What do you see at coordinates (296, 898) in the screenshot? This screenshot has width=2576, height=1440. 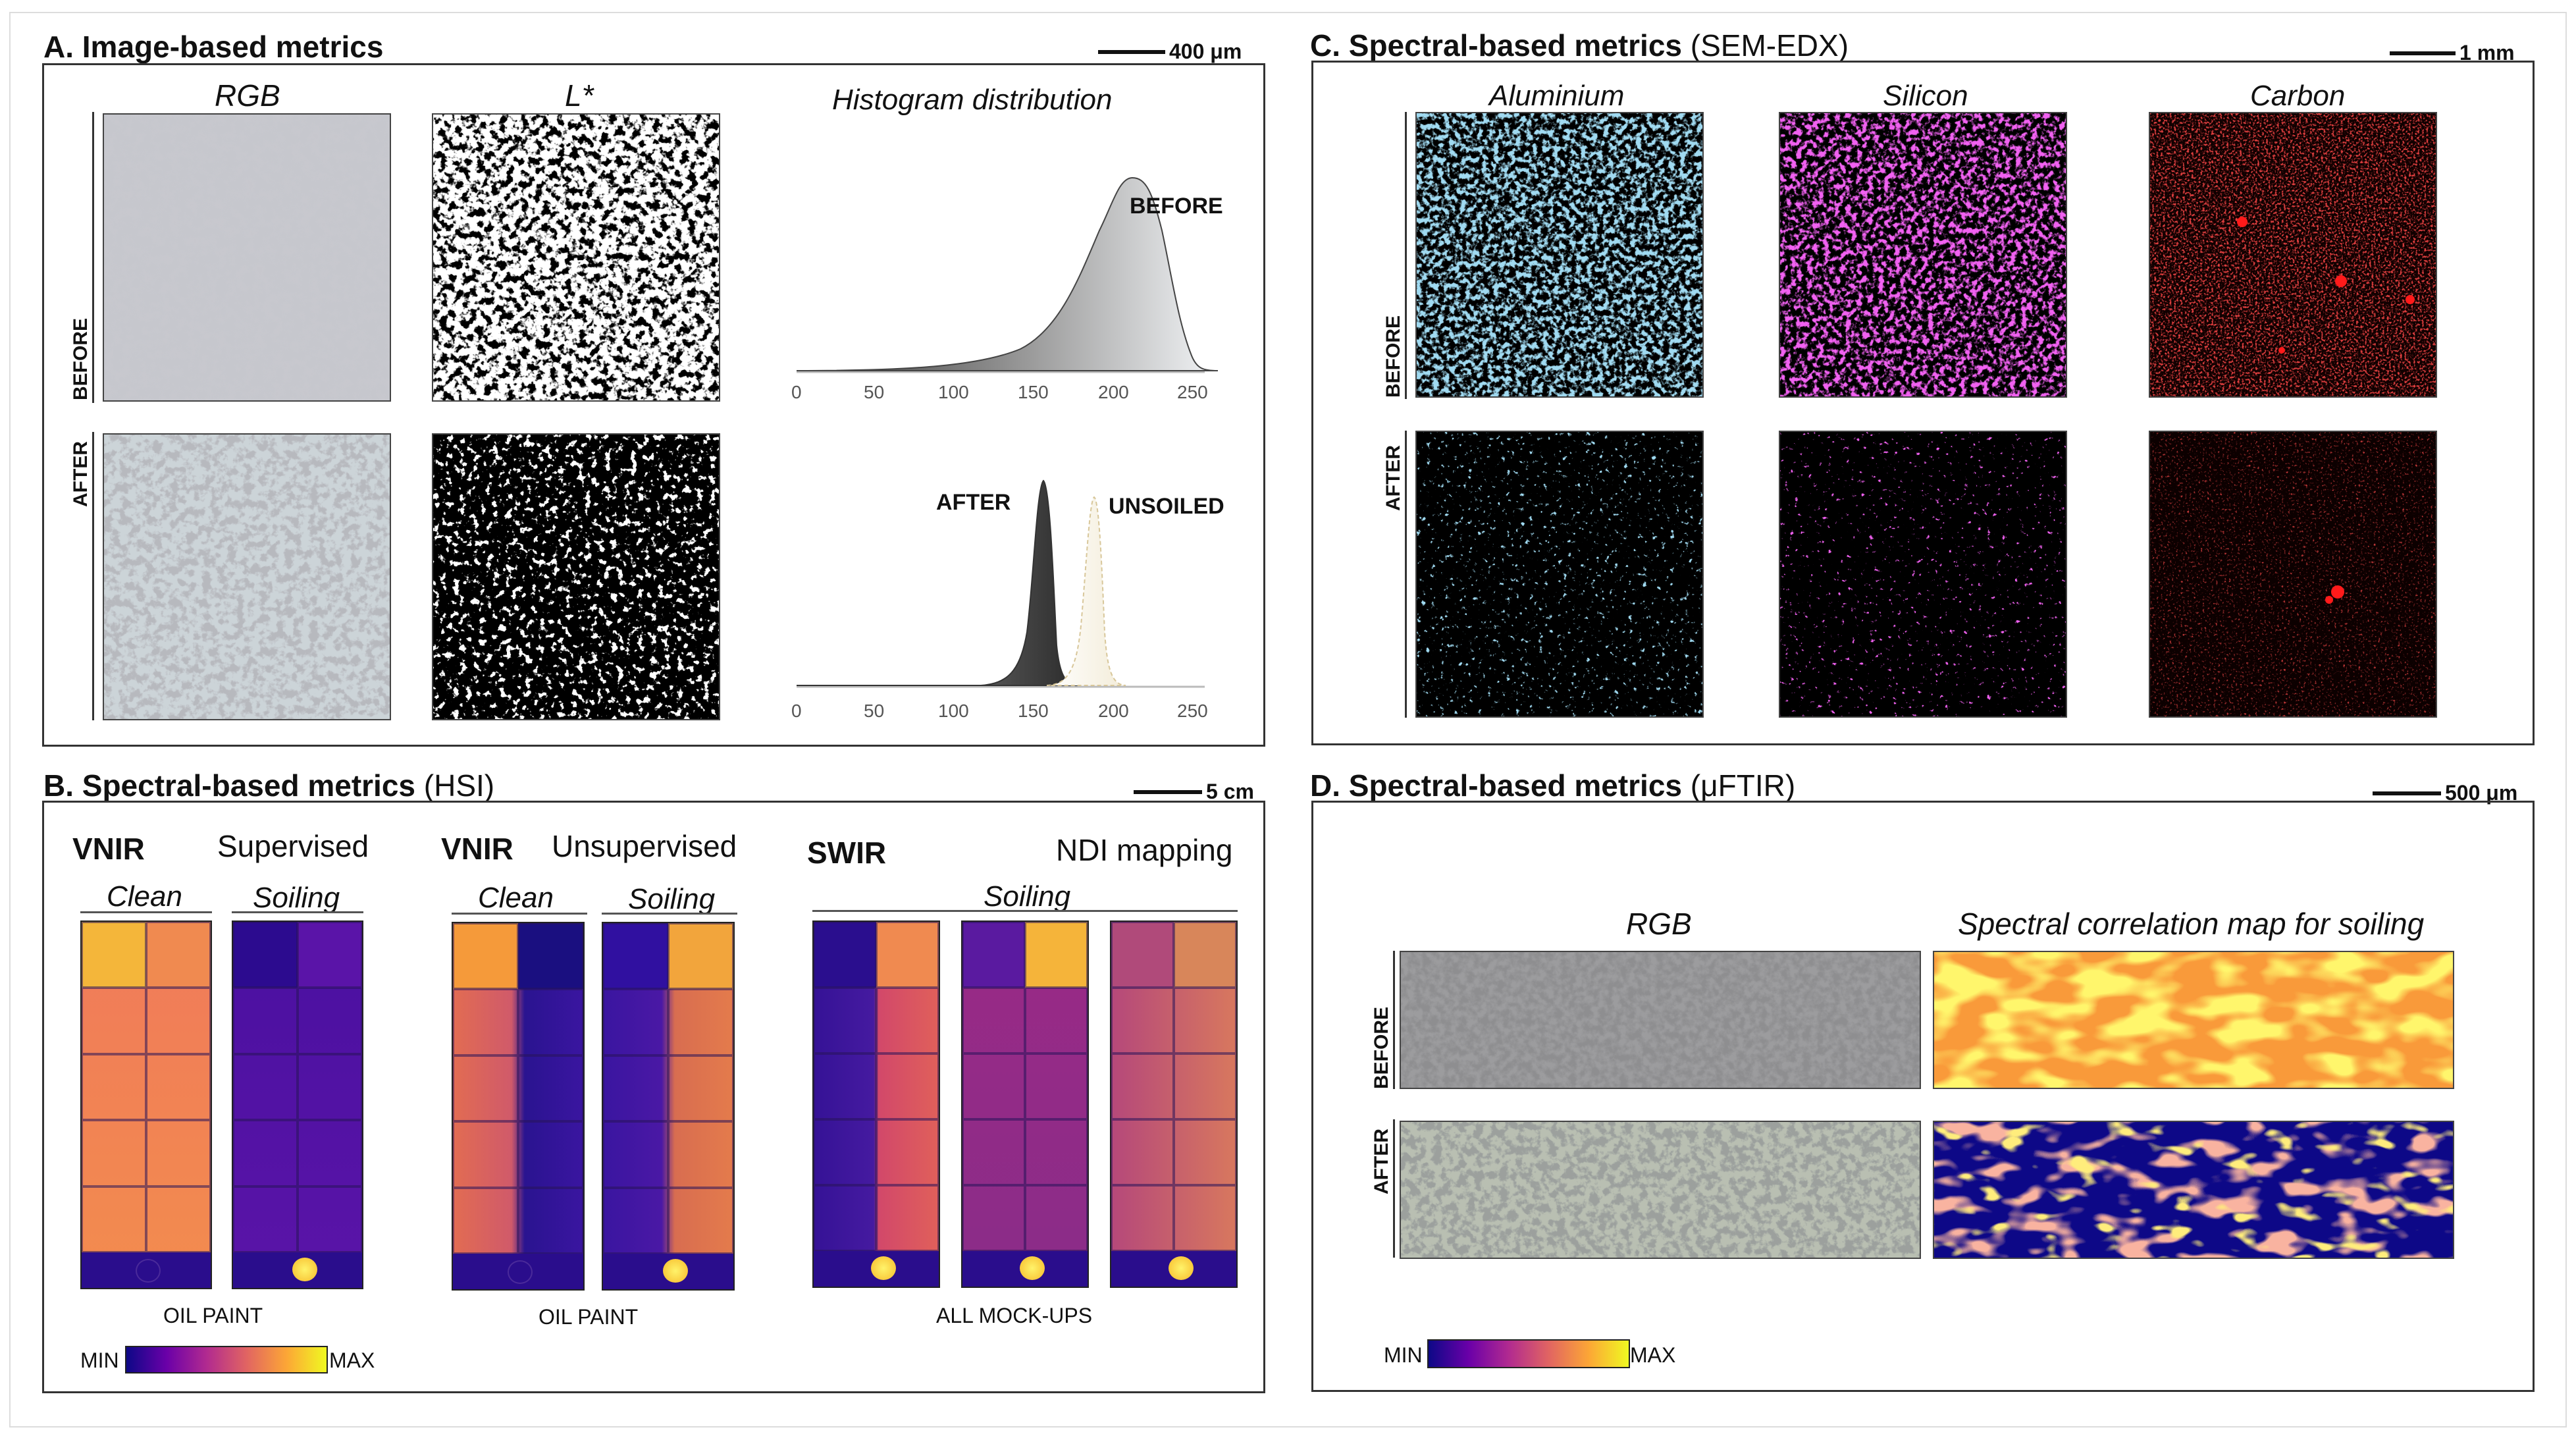 I see `g1-soiling-label: Soiling` at bounding box center [296, 898].